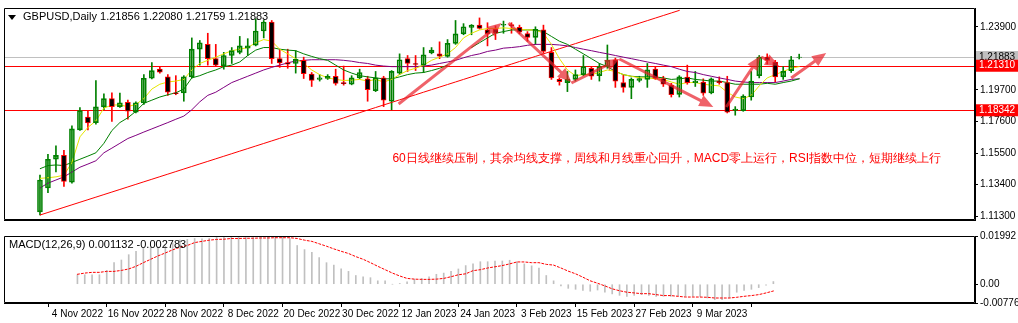  What do you see at coordinates (998, 235) in the screenshot?
I see `y-tick-label: 0.01992` at bounding box center [998, 235].